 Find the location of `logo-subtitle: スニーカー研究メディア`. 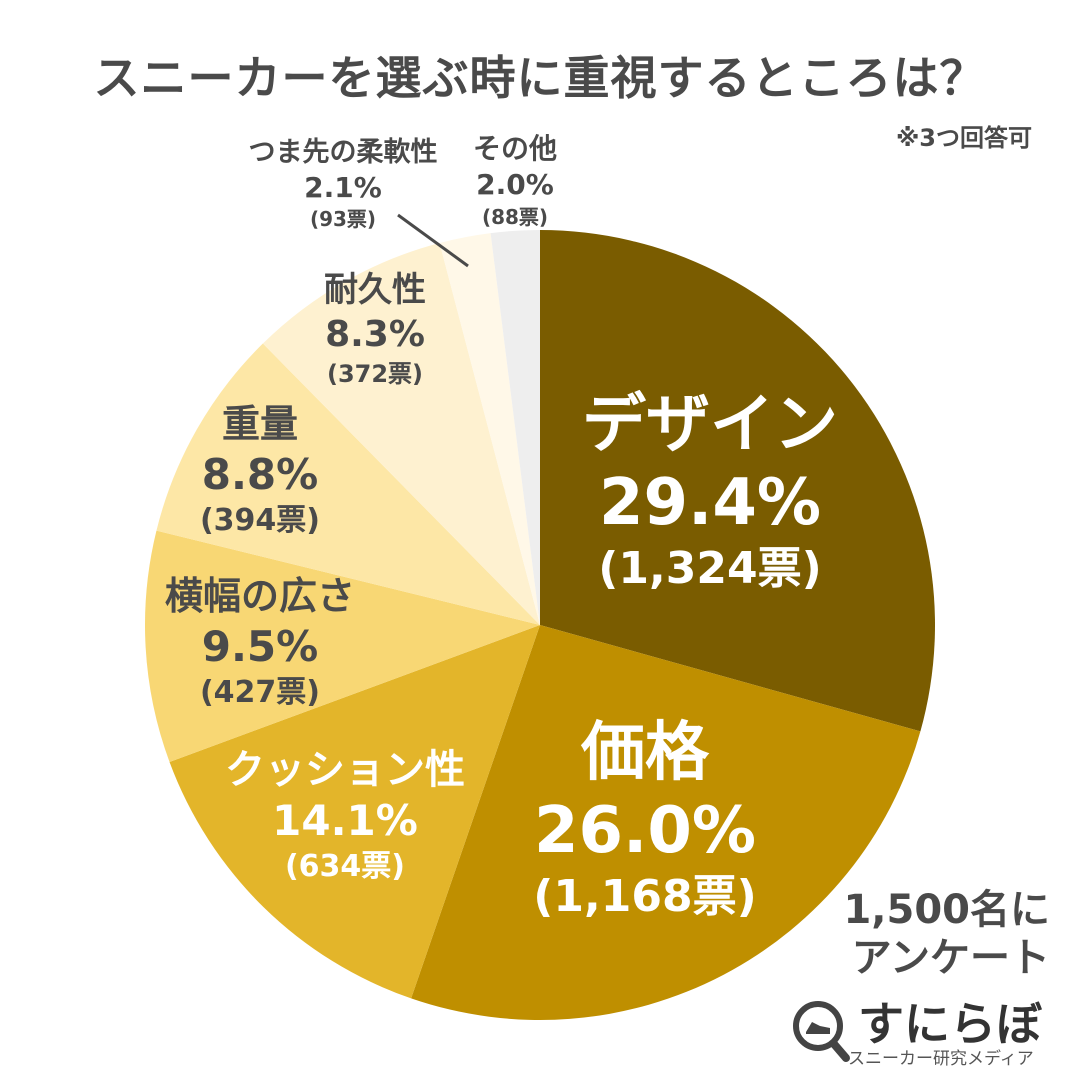

logo-subtitle: スニーカー研究メディア is located at coordinates (941, 1059).